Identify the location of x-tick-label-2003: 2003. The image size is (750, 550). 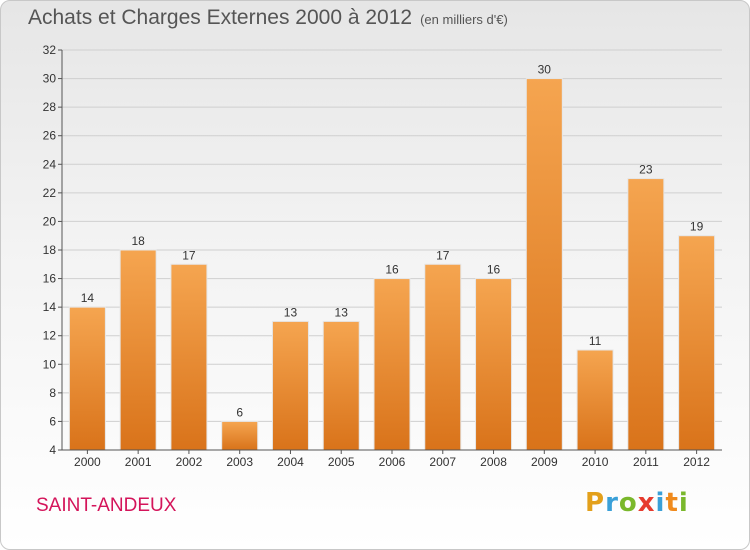
(239, 462).